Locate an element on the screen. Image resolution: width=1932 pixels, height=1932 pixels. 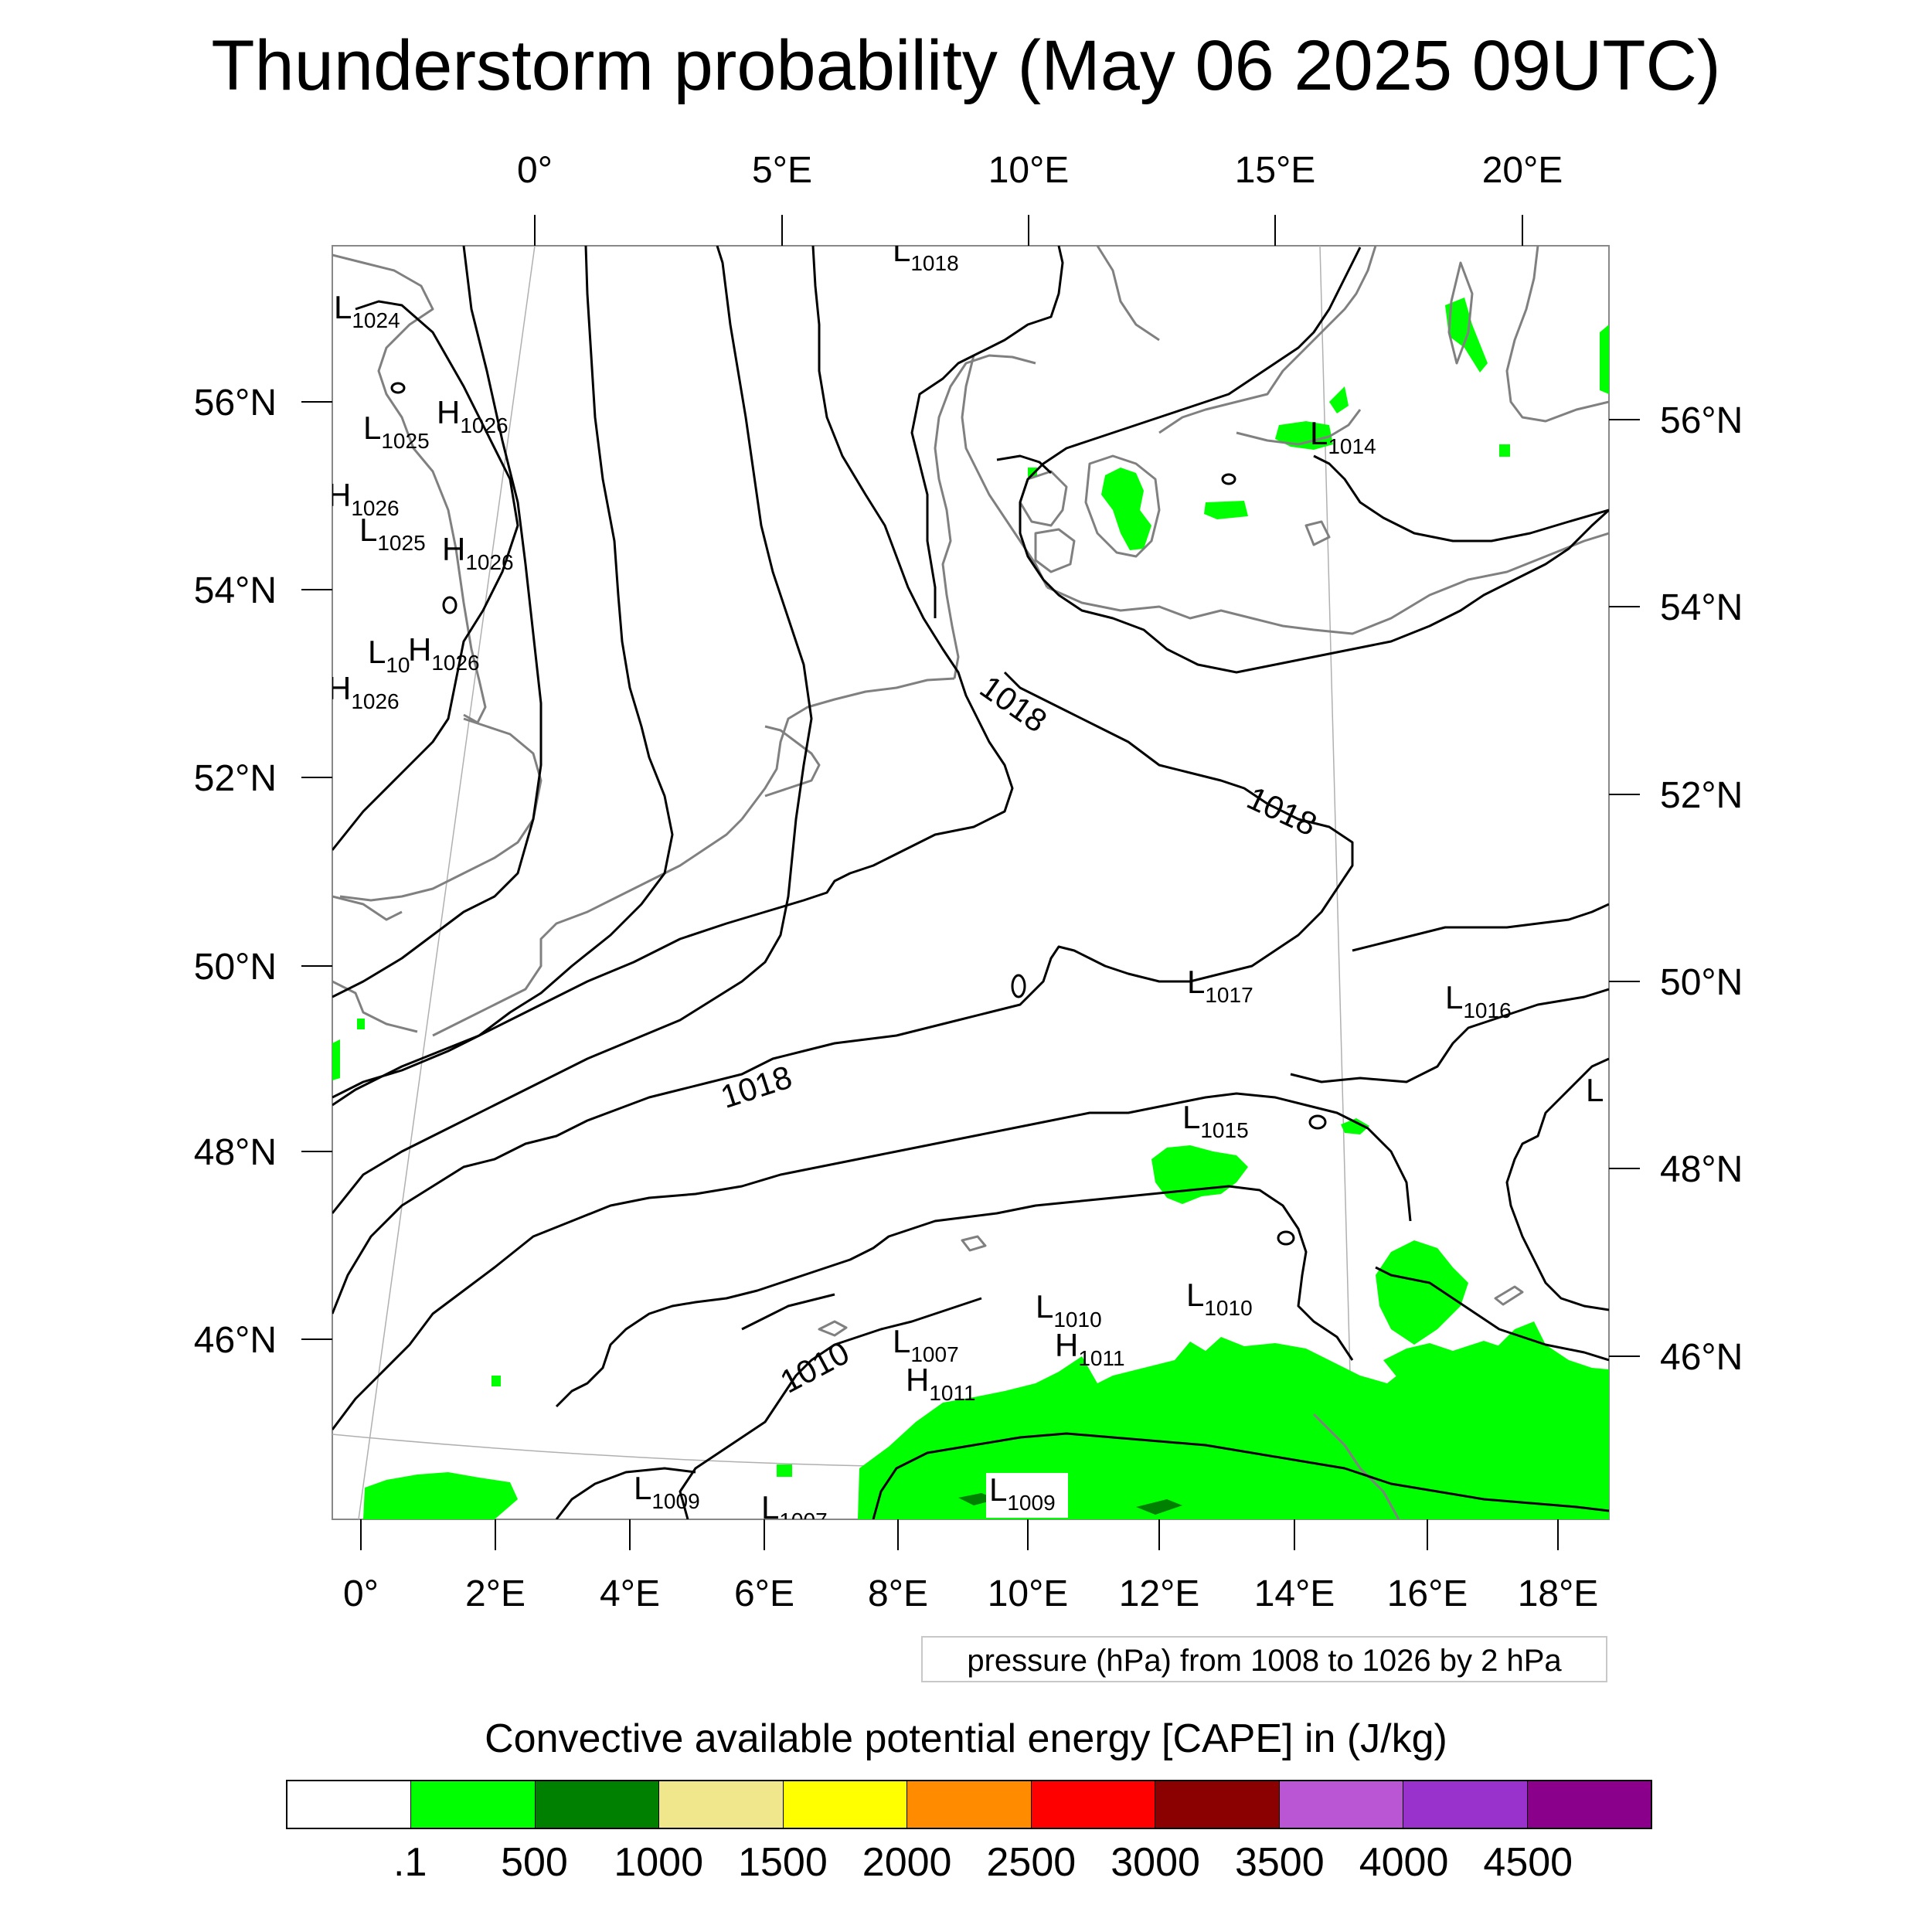
isobar-1008b is located at coordinates (788, 1312).